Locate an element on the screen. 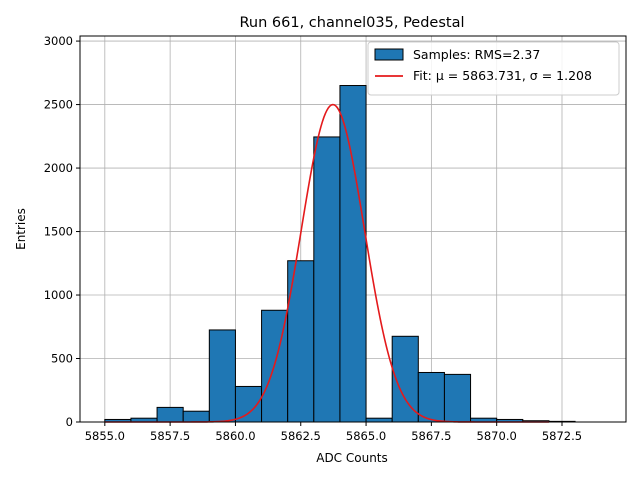  legend-samples-label: Samples: RMS=2.37 is located at coordinates (476, 54).